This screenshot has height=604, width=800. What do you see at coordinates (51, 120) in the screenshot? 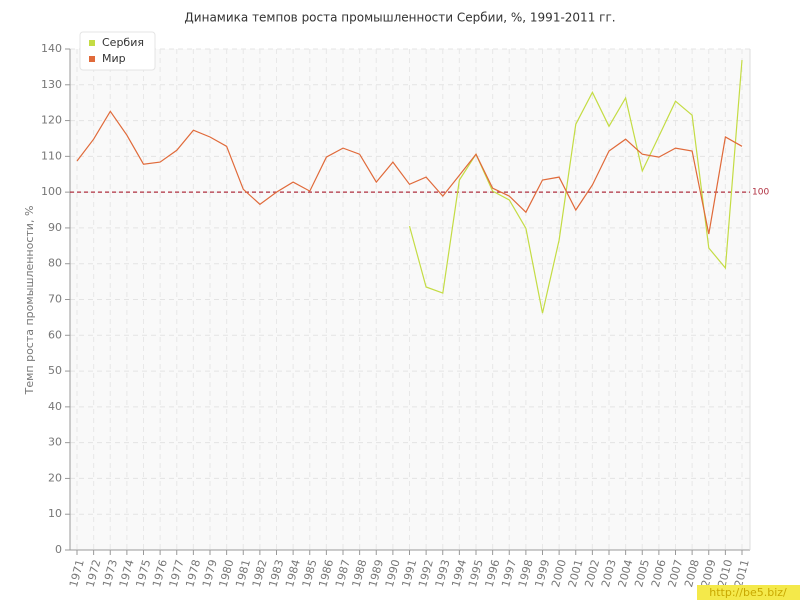
I see `y-tick-label: 120` at bounding box center [51, 120].